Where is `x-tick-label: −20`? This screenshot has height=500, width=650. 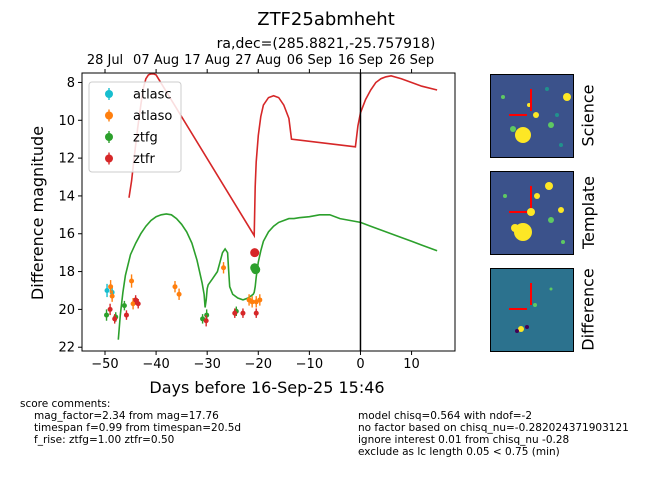
x-tick-label: −20 is located at coordinates (258, 364).